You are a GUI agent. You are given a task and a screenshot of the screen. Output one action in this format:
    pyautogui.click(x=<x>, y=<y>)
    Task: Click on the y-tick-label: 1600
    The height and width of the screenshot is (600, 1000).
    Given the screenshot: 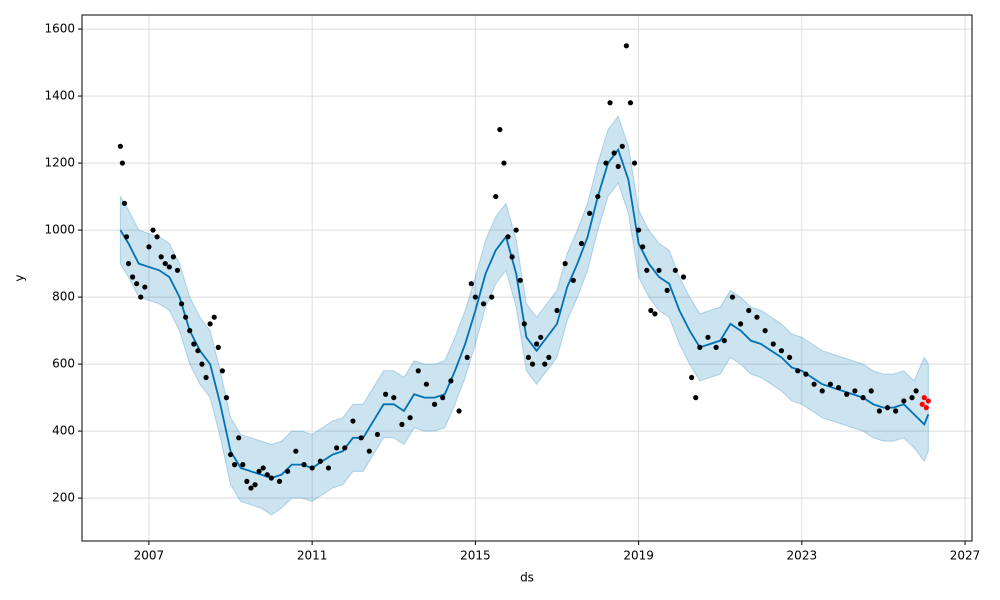 What is the action you would take?
    pyautogui.click(x=59, y=29)
    